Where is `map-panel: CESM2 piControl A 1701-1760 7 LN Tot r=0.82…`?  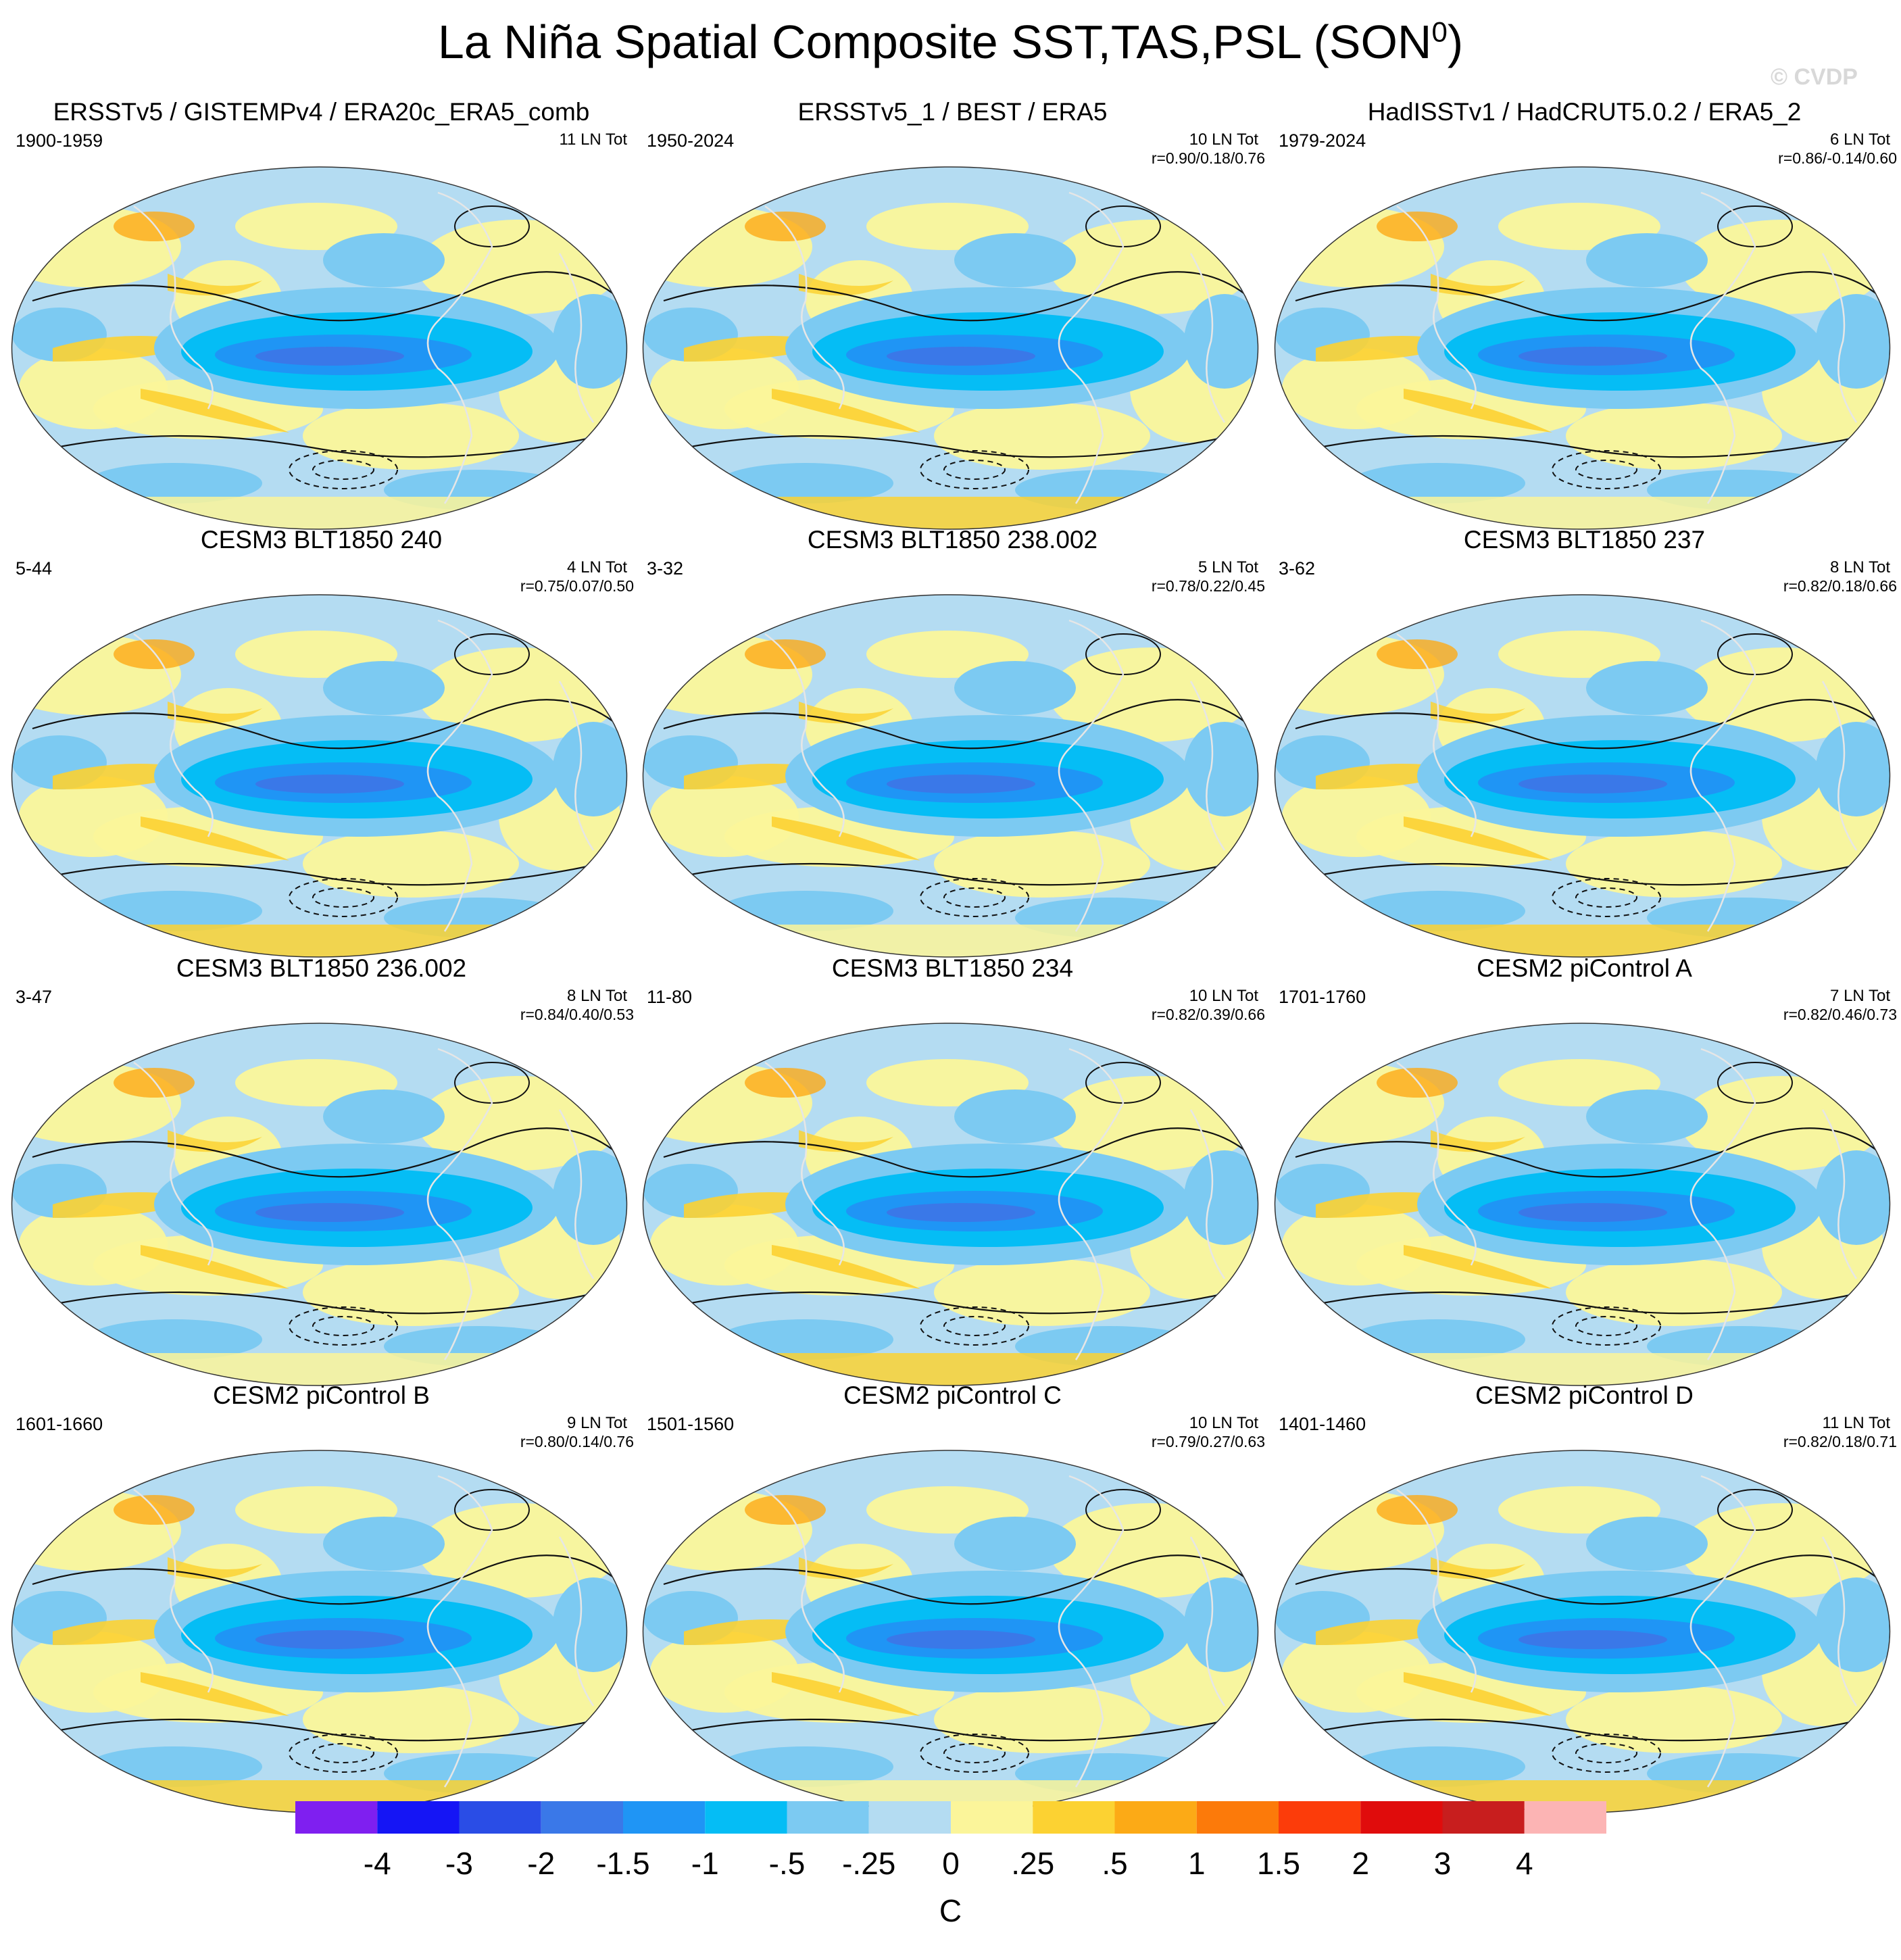 map-panel: CESM2 piControl A 1701-1760 7 LN Tot r=0.82… is located at coordinates (1584, 1170).